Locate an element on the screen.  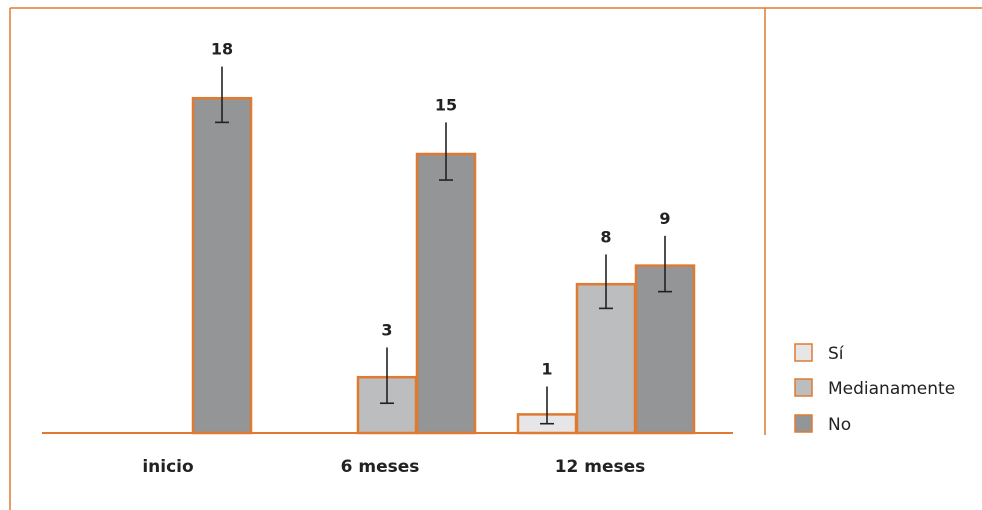
category-label: inicio is located at coordinates (167, 467).